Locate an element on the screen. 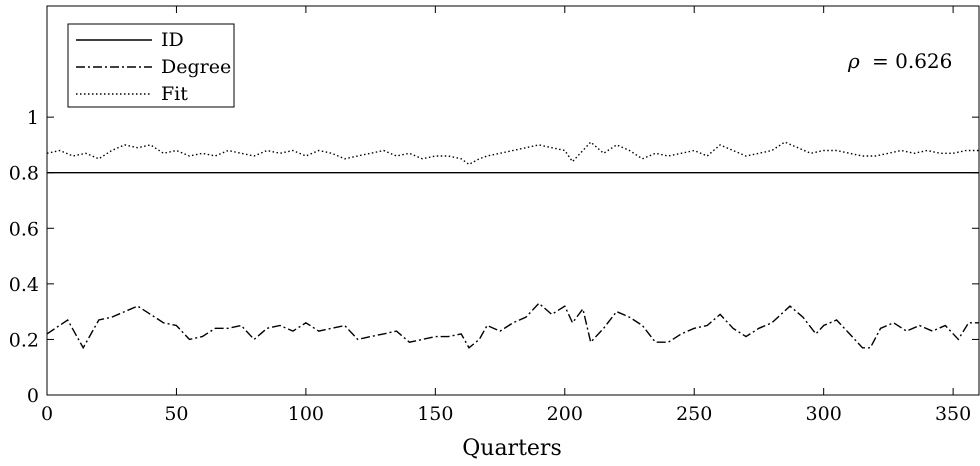 Image resolution: width=980 pixels, height=466 pixels. y-tick-label: 0.2 is located at coordinates (24, 340).